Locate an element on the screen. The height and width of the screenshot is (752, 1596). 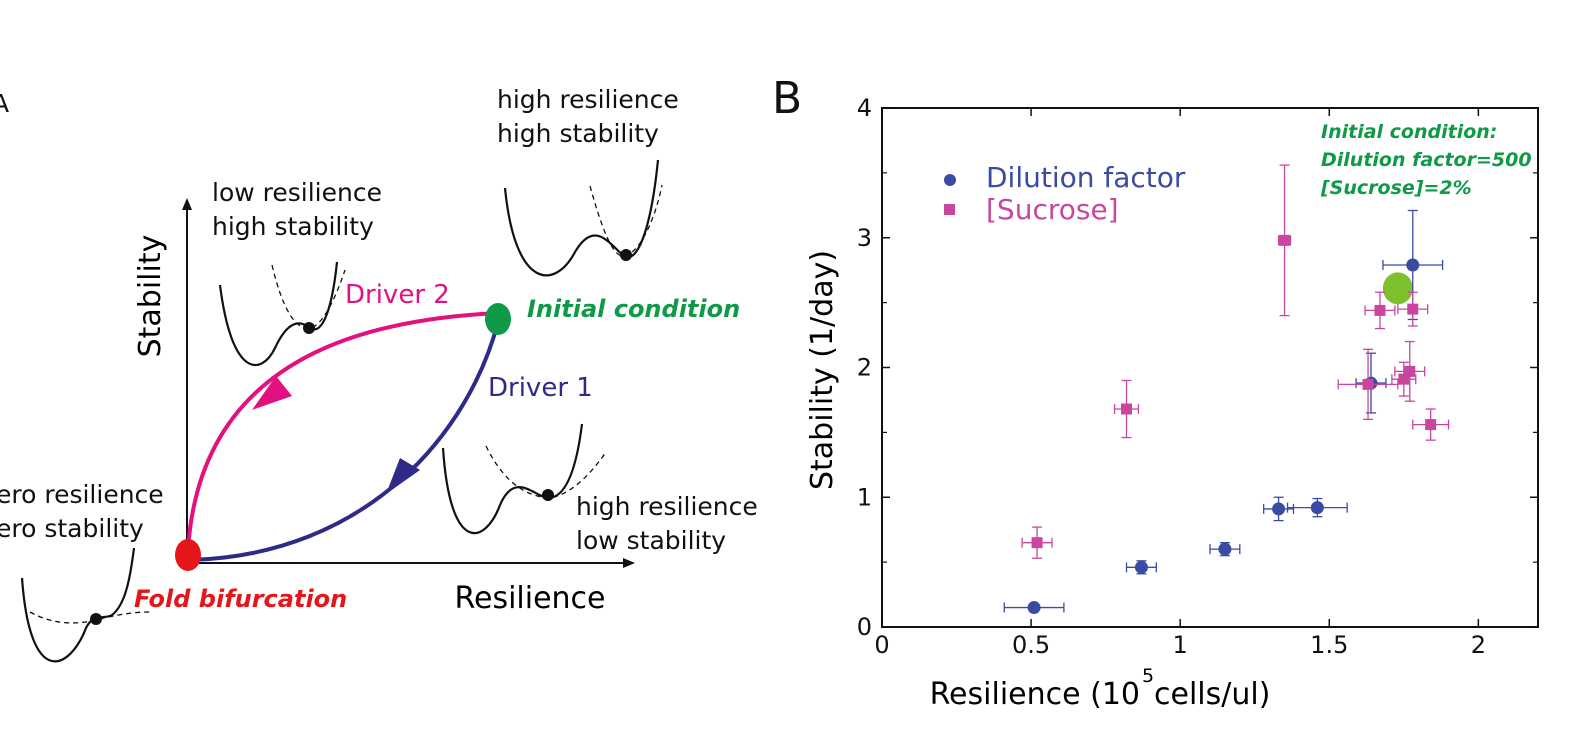
fold-bifurcation-dot is located at coordinates (188, 555).